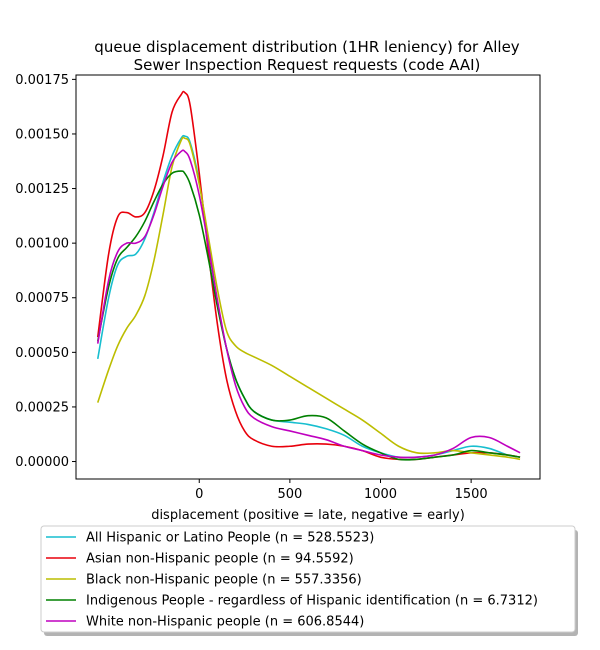 The image size is (600, 650). I want to click on x-axis: 0 500 1000 1500, so click(341, 490).